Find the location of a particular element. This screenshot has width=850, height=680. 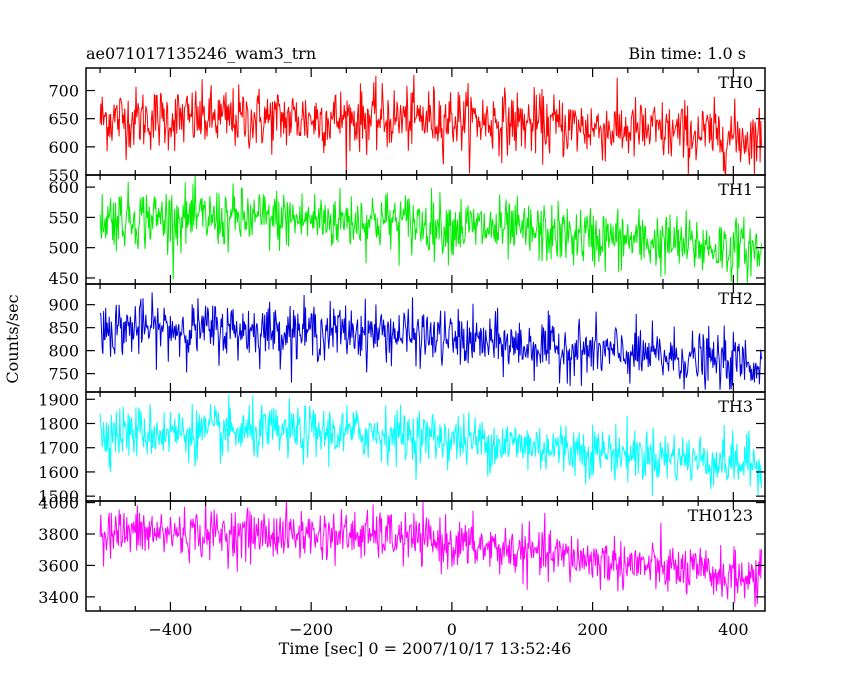

x-tick-label: 400 is located at coordinates (733, 629).